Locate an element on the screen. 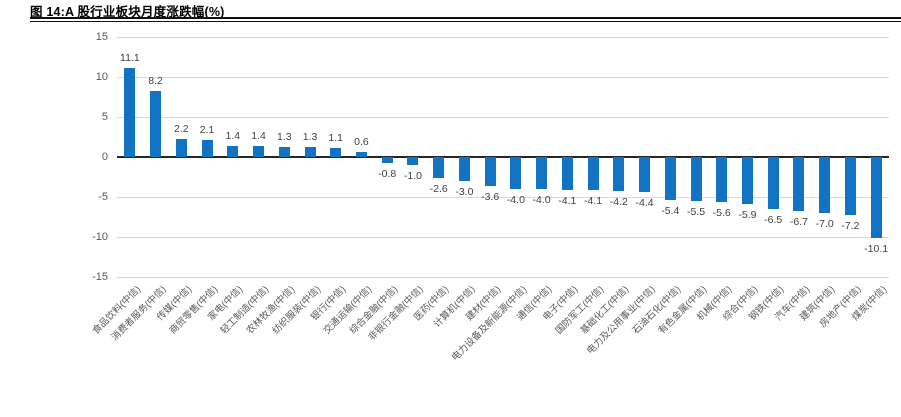 The width and height of the screenshot is (901, 417). bar-value-label: -4.4 is located at coordinates (644, 203).